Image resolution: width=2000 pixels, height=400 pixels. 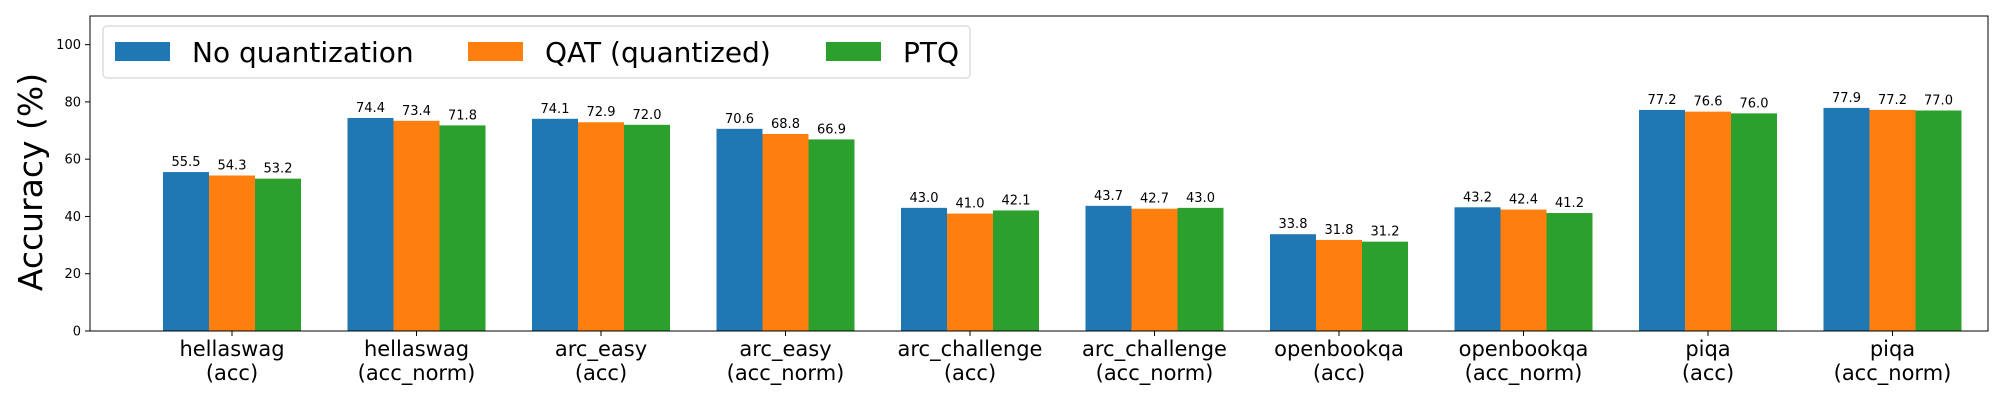 What do you see at coordinates (1569, 203) in the screenshot?
I see `data-label: 41.2` at bounding box center [1569, 203].